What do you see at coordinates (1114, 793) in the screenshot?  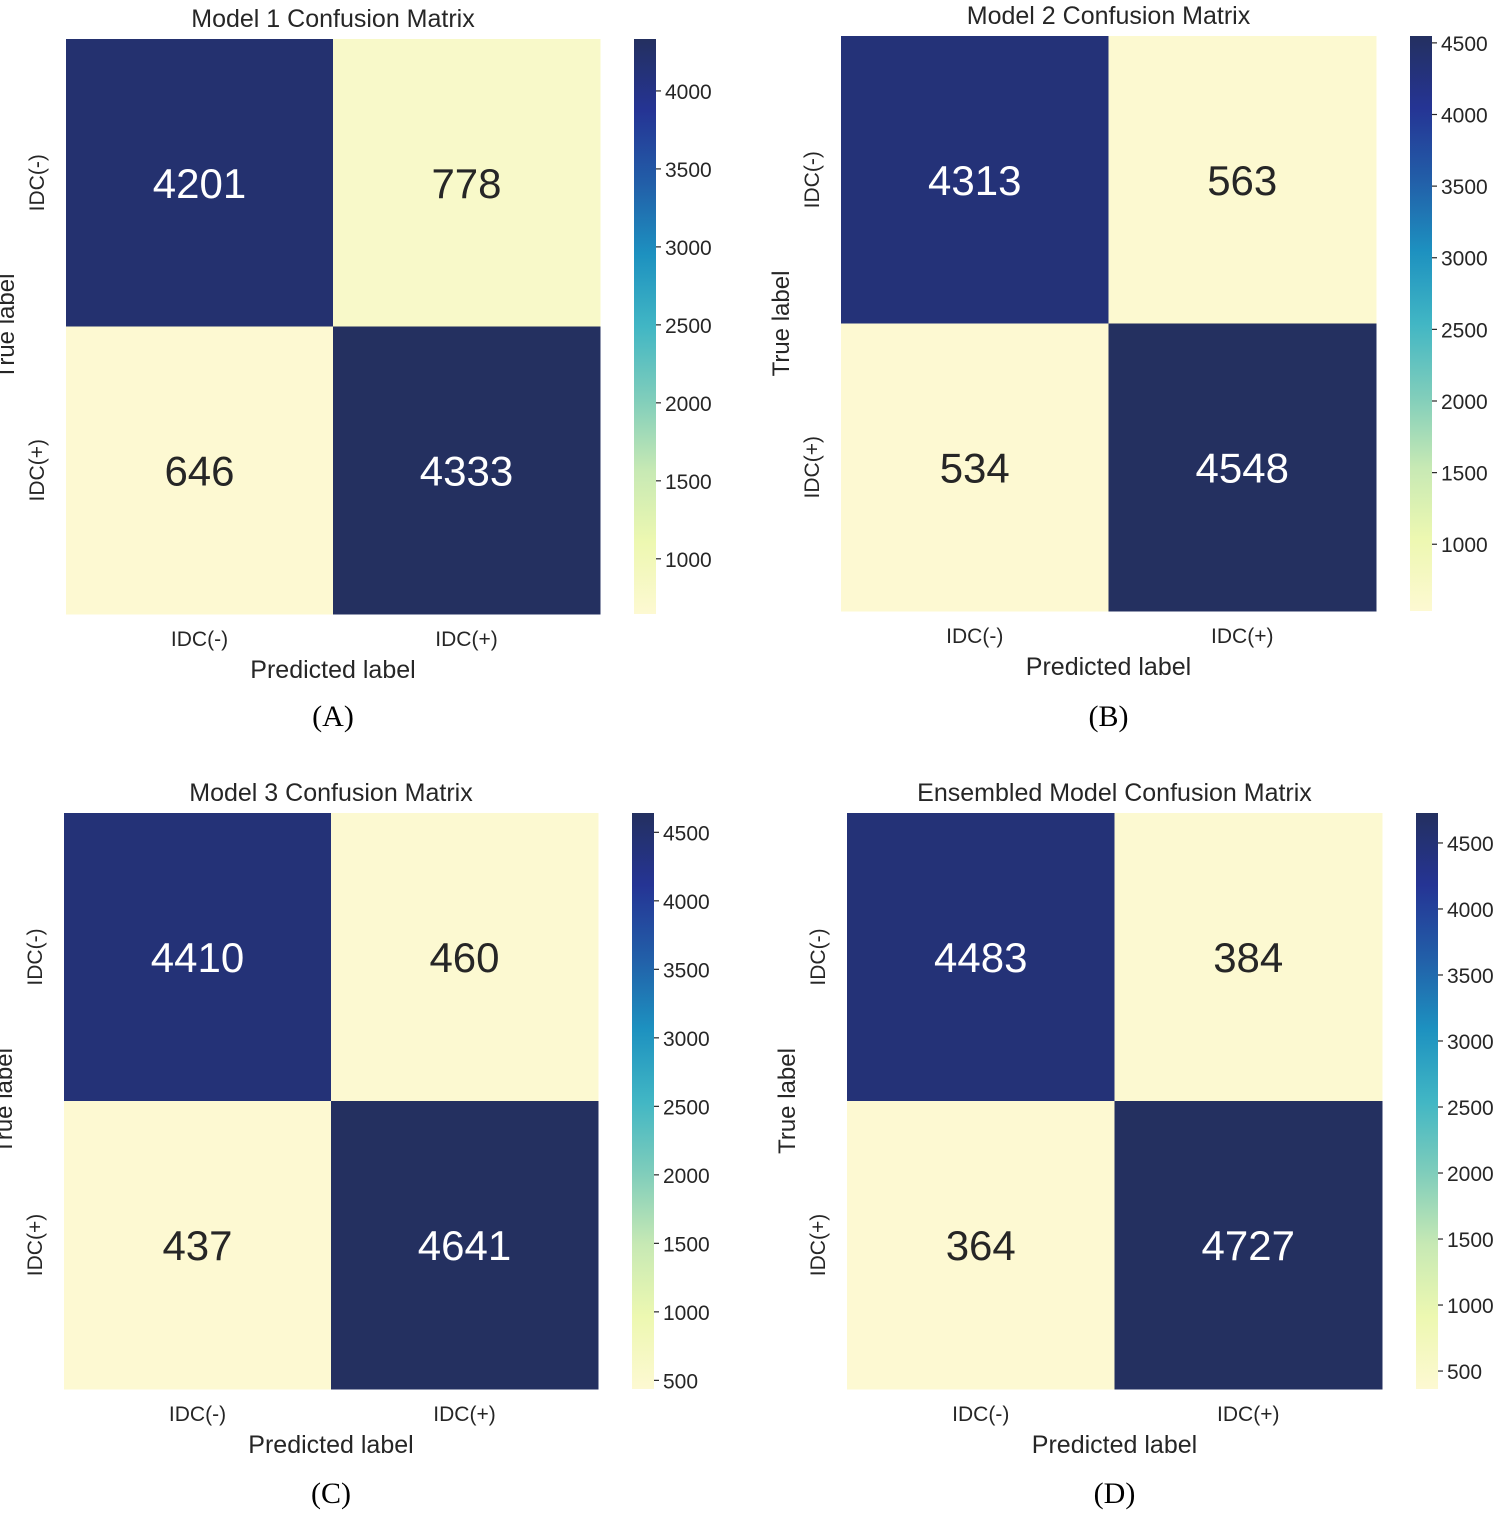 I see `chart-title: Ensembled Model Confusion Matrix` at bounding box center [1114, 793].